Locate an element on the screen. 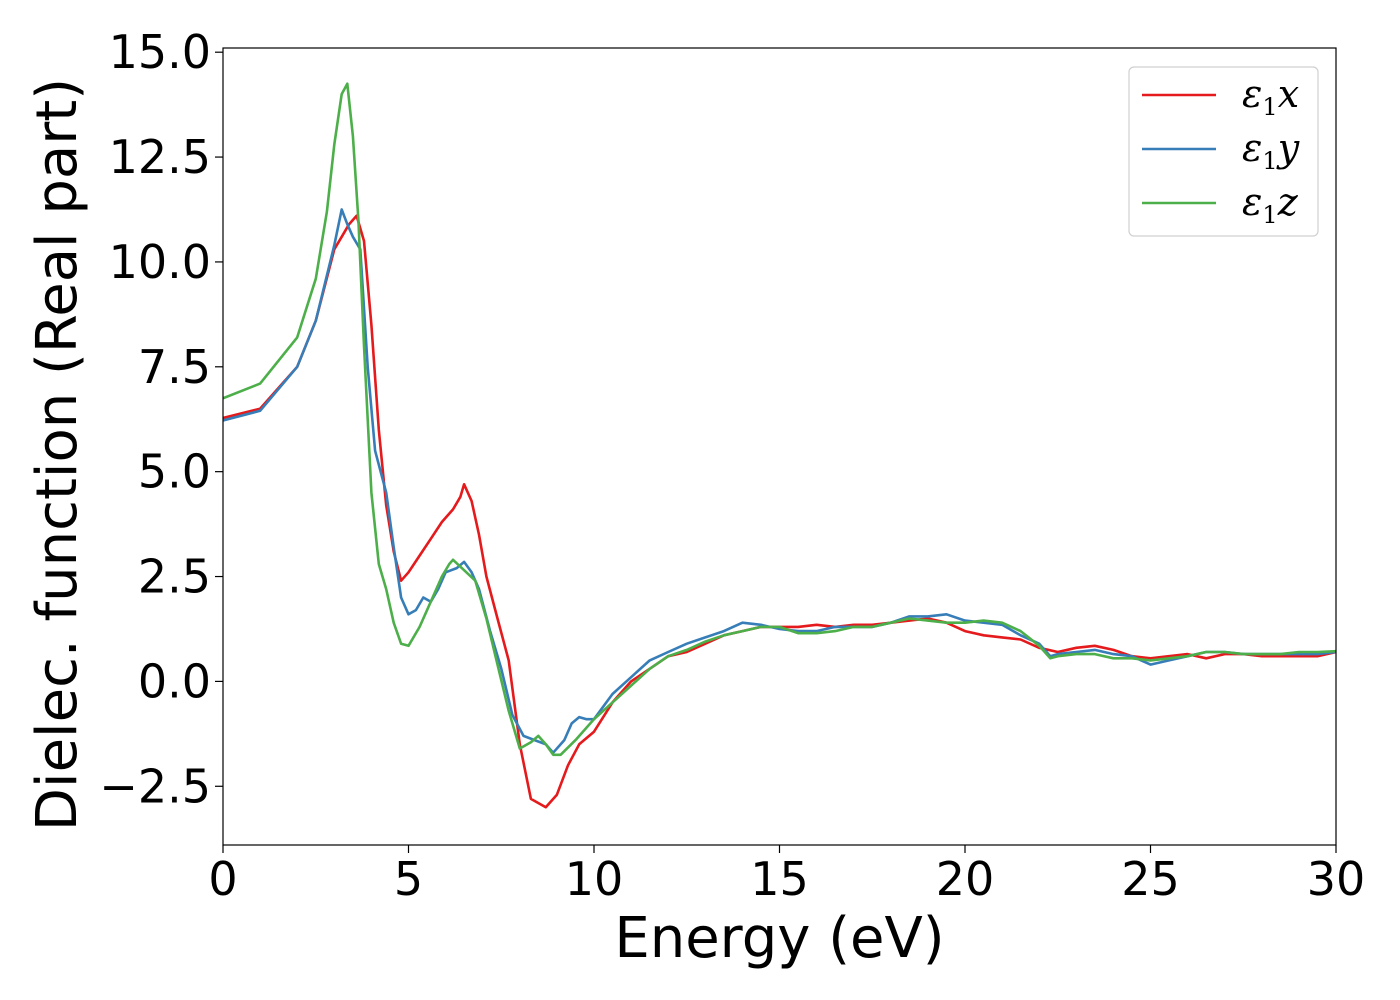 The height and width of the screenshot is (1000, 1400). x-tick-label: 5 is located at coordinates (408, 879).